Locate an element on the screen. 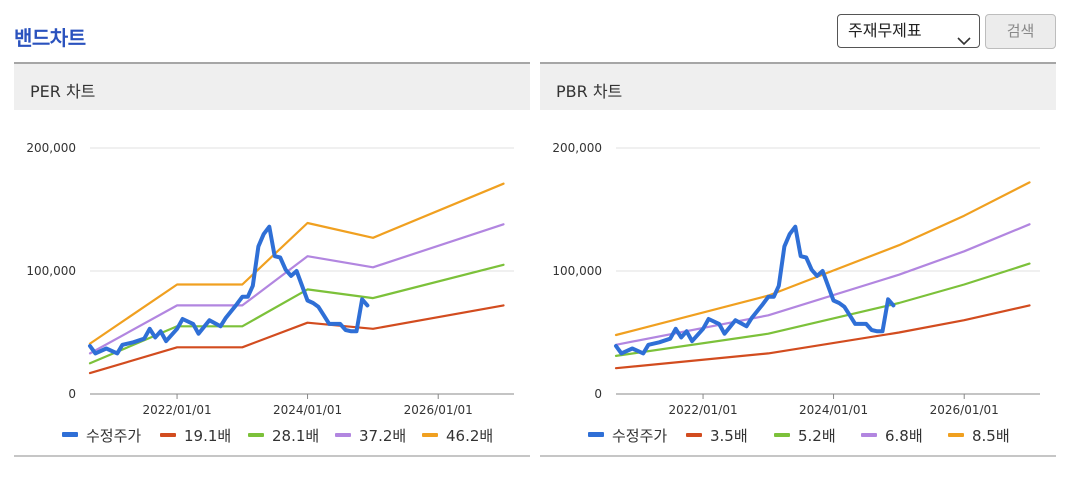 The height and width of the screenshot is (483, 1080). pbr-panel-divider is located at coordinates (798, 456).